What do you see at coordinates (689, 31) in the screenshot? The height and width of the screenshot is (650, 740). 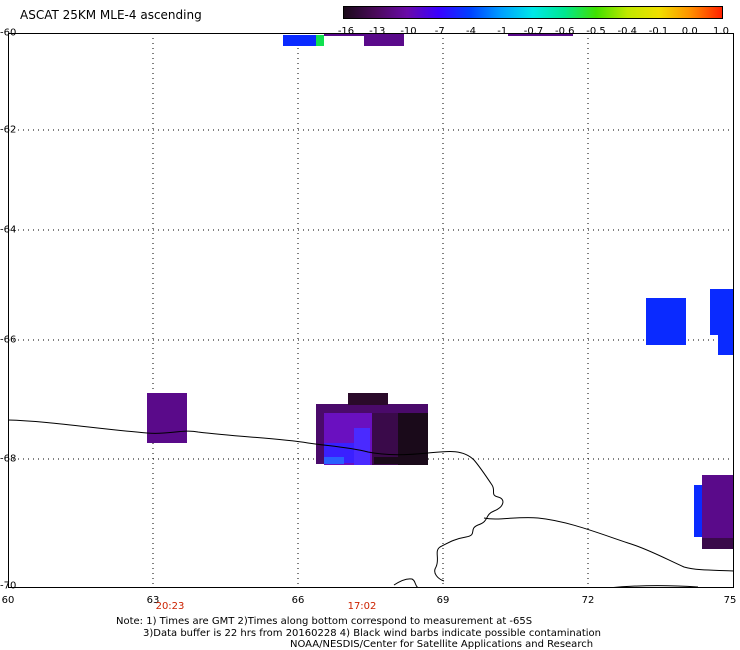 I see `colorbar-tick-label: 0.0` at bounding box center [689, 31].